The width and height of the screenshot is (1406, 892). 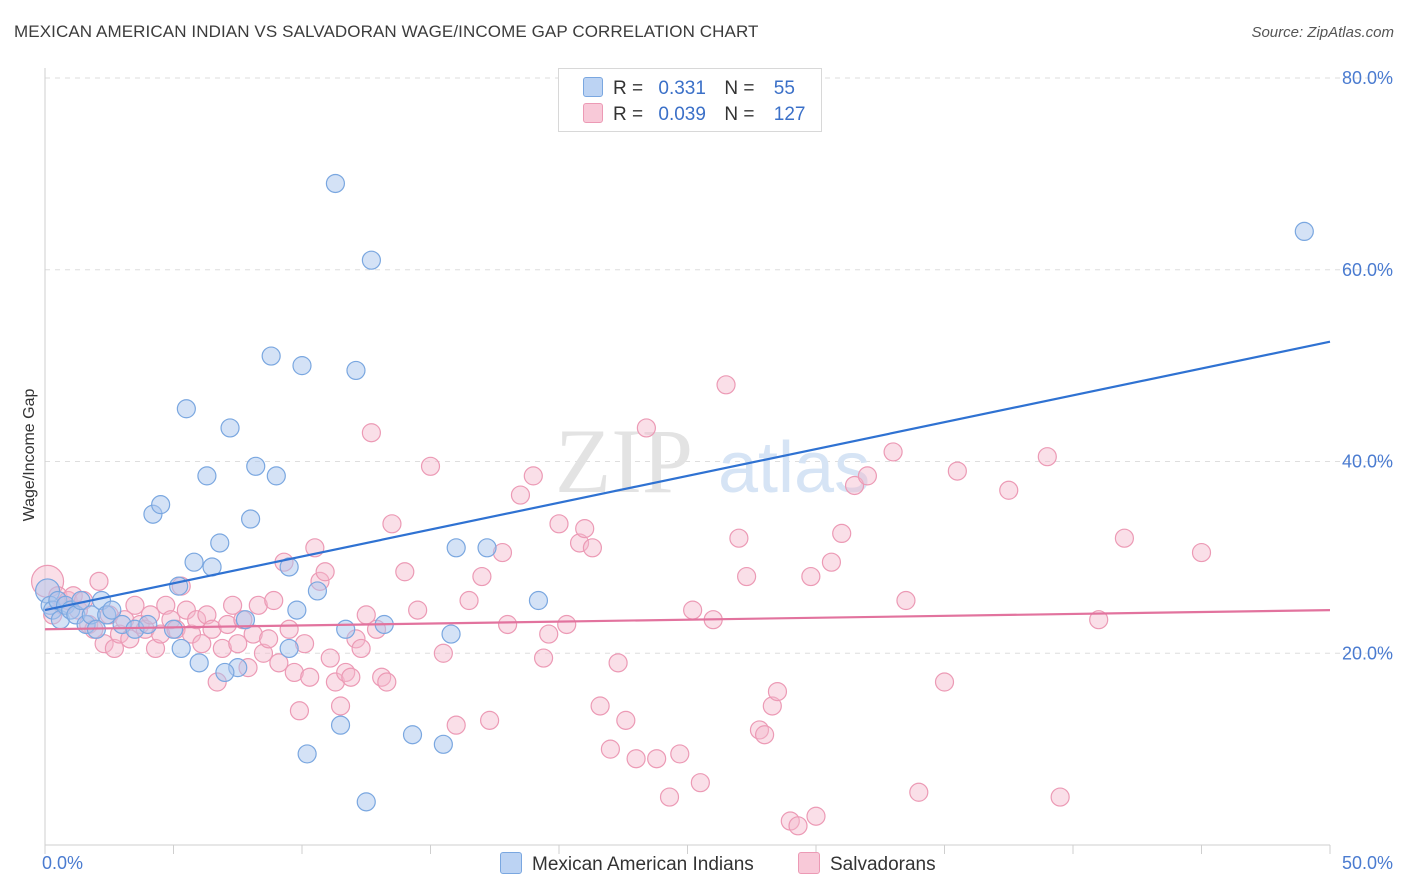 I want to click on x-tick-label: 0.0%, so click(x=62, y=863).